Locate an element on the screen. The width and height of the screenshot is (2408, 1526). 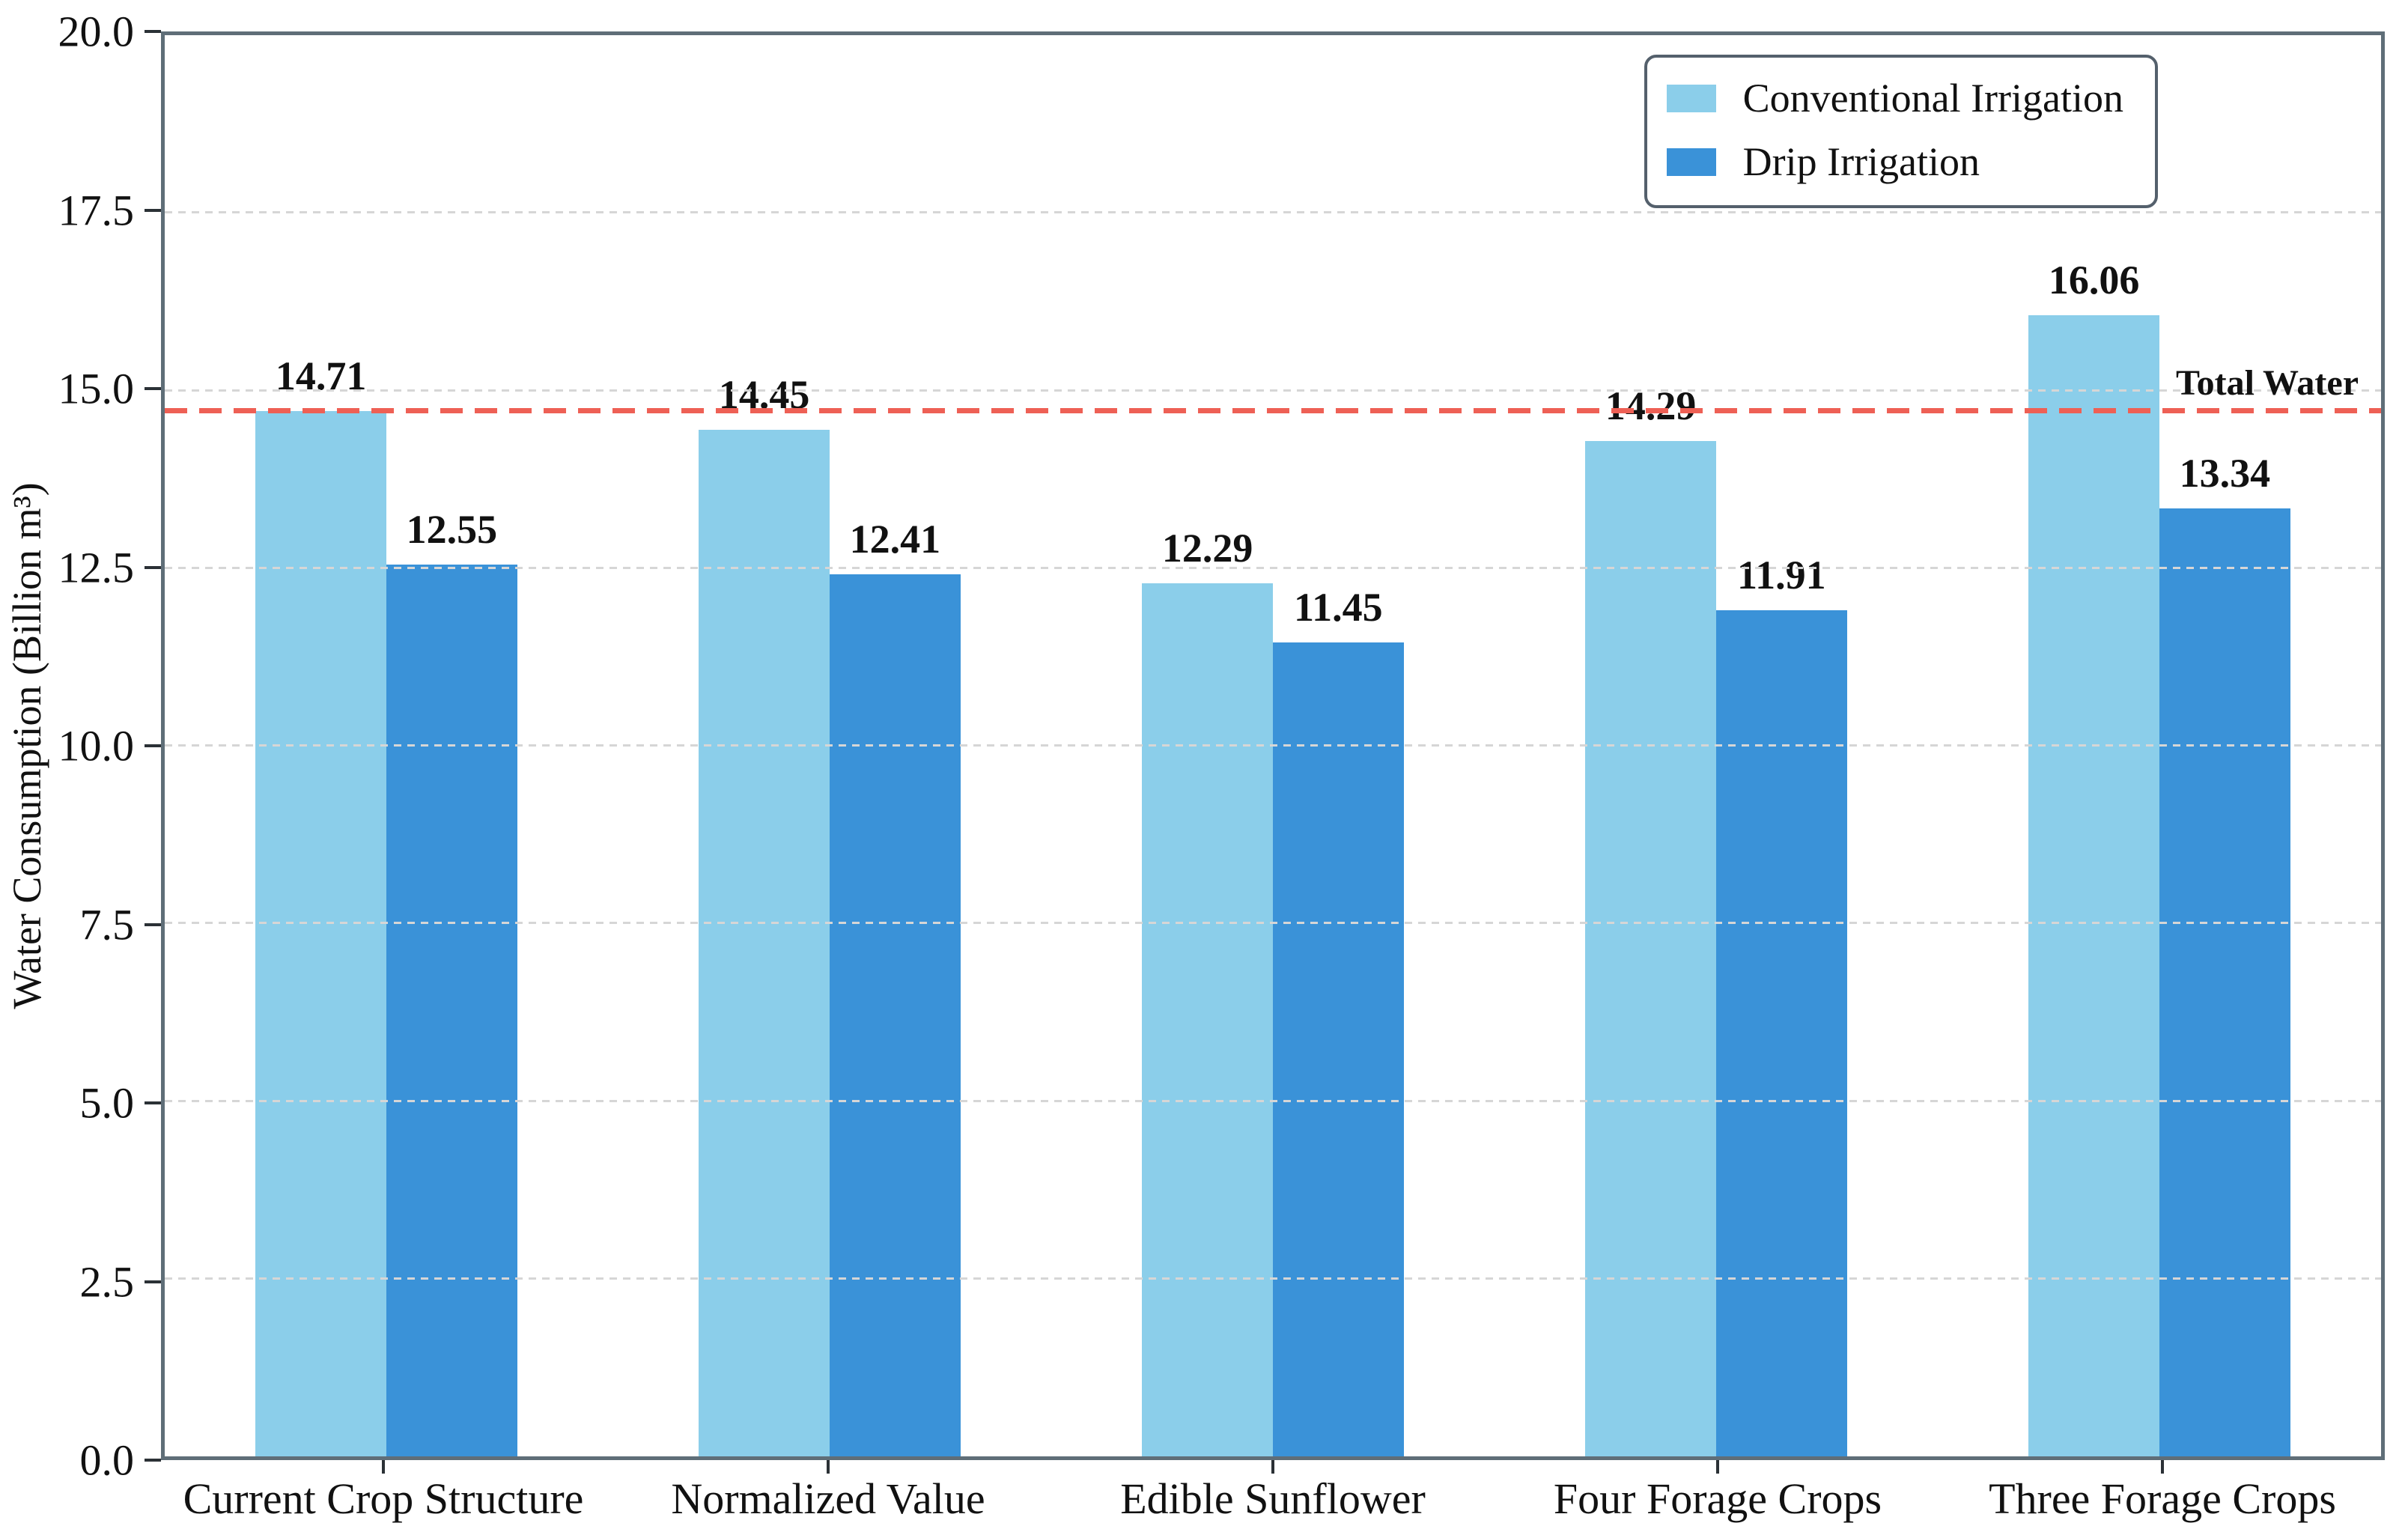
legend: Conventional Irrigation Drip Irrigation is located at coordinates (1901, 132).